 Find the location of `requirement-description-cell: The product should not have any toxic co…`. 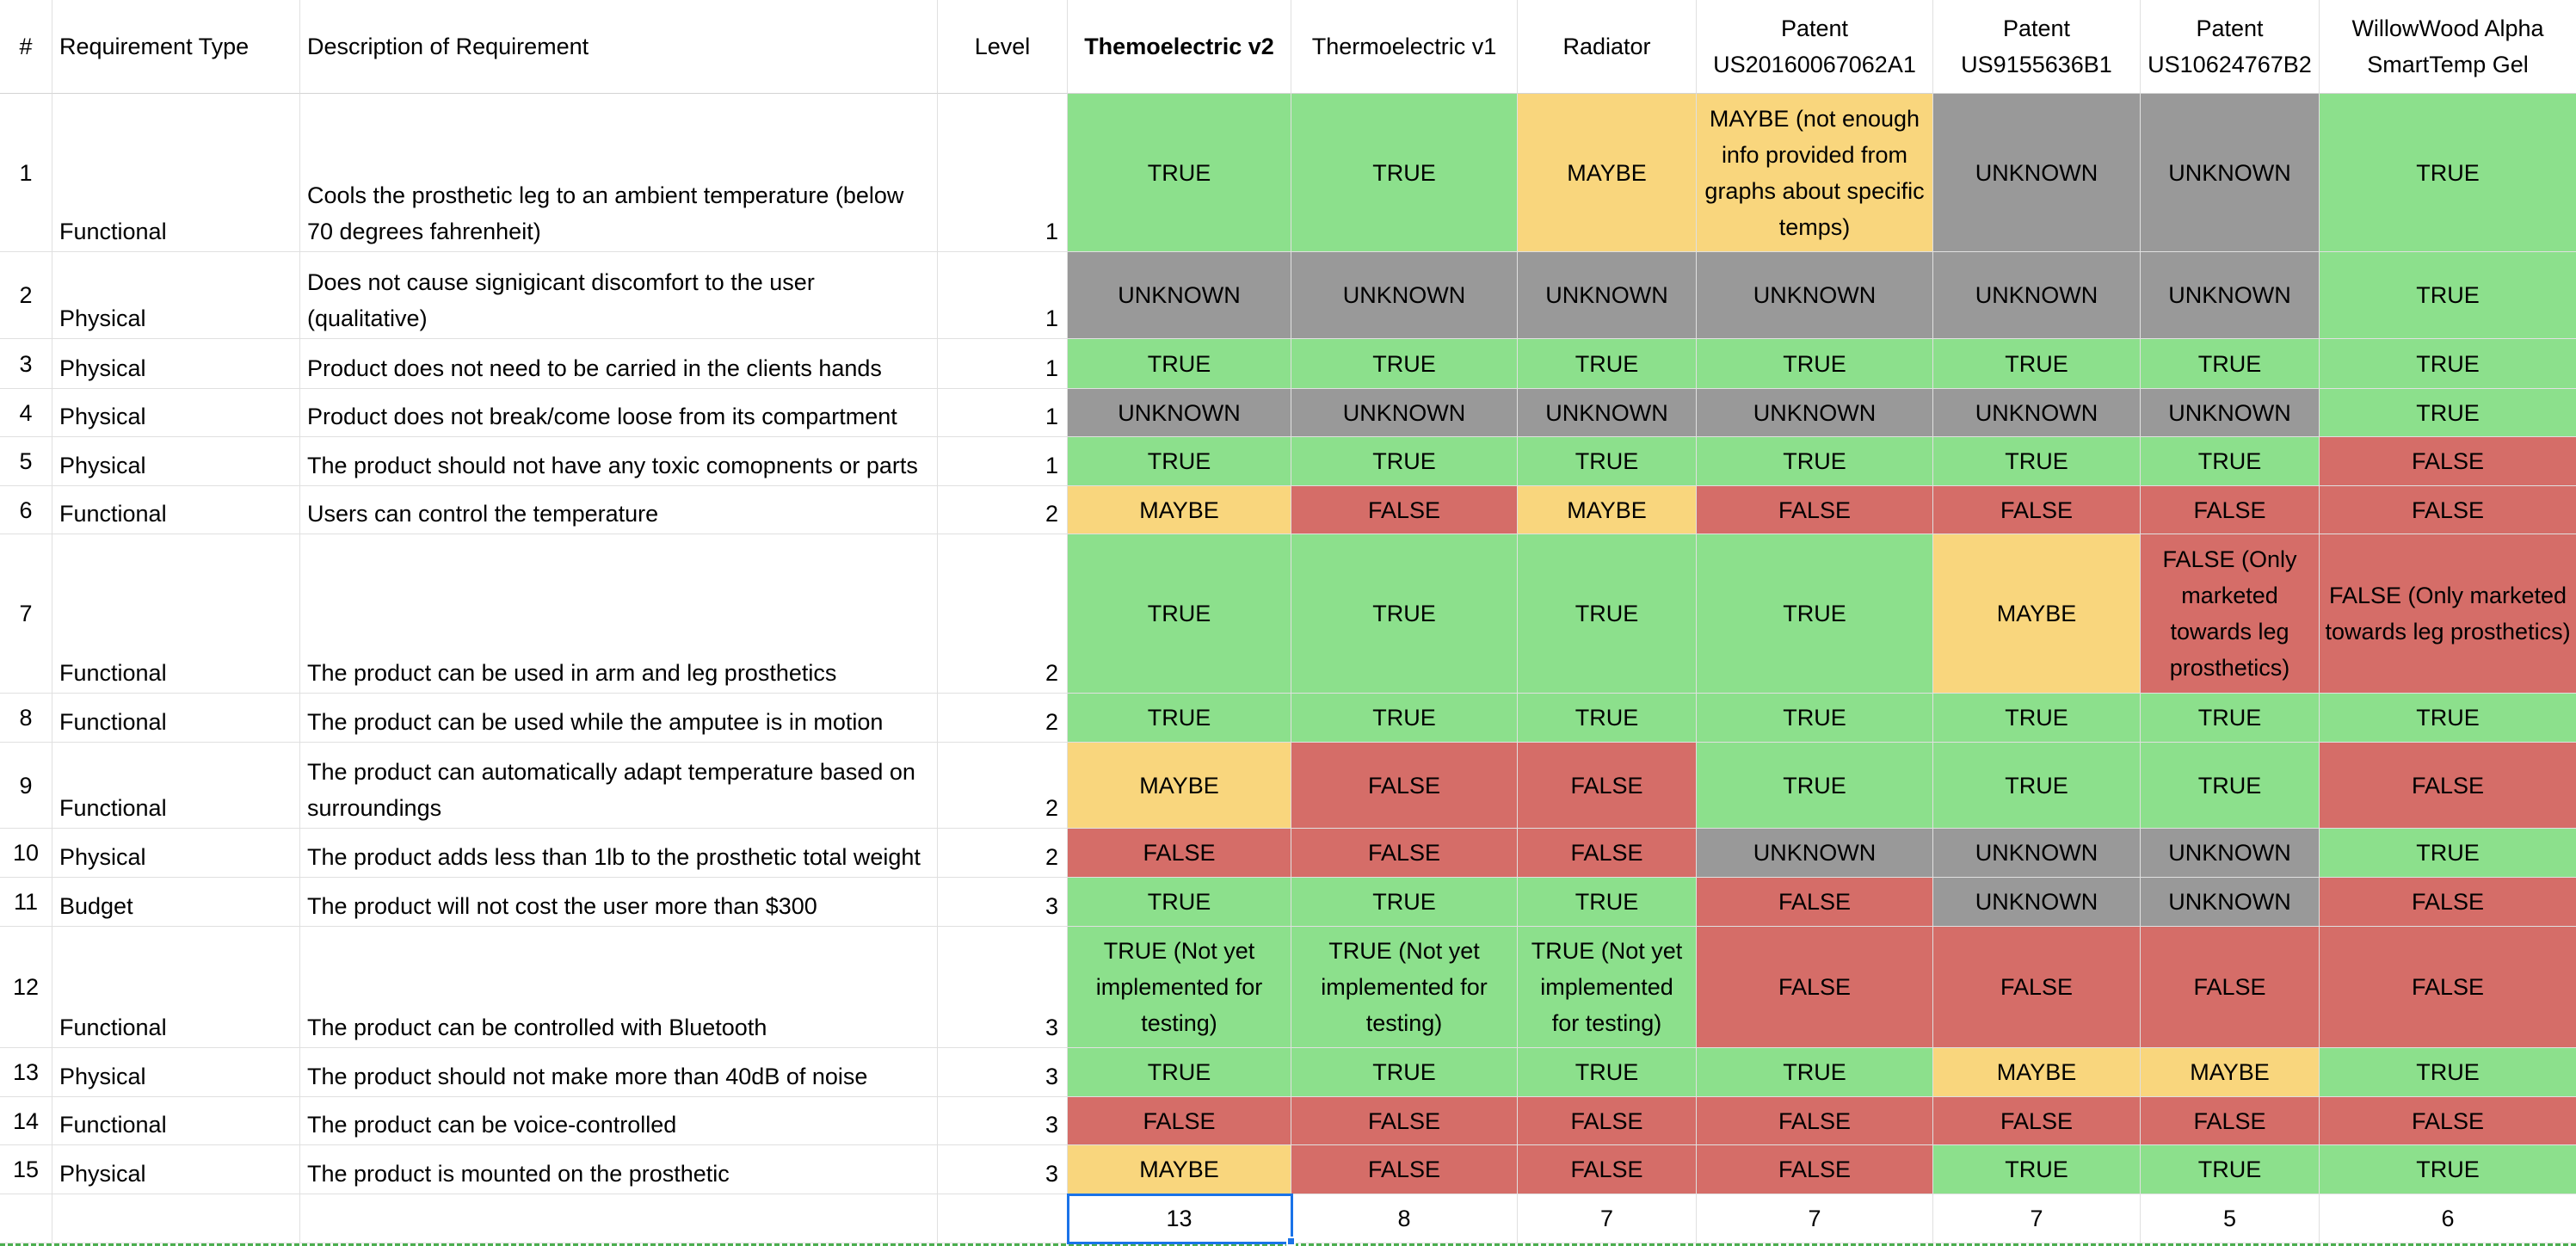

requirement-description-cell: The product should not have any toxic co… is located at coordinates (619, 462).